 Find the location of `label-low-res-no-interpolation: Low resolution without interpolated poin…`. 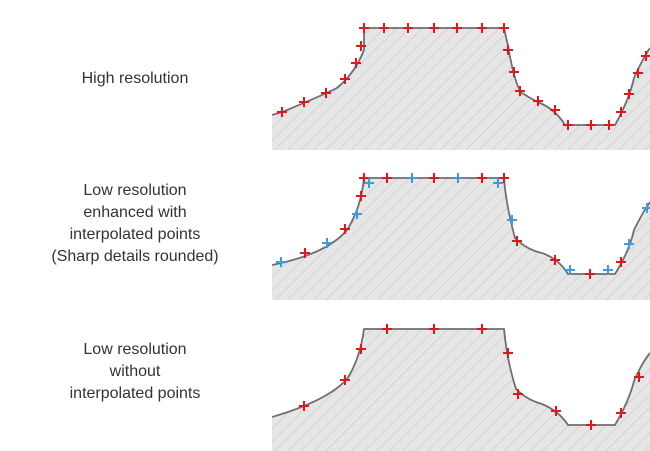

label-low-res-no-interpolation: Low resolution without interpolated poin… is located at coordinates (135, 372).